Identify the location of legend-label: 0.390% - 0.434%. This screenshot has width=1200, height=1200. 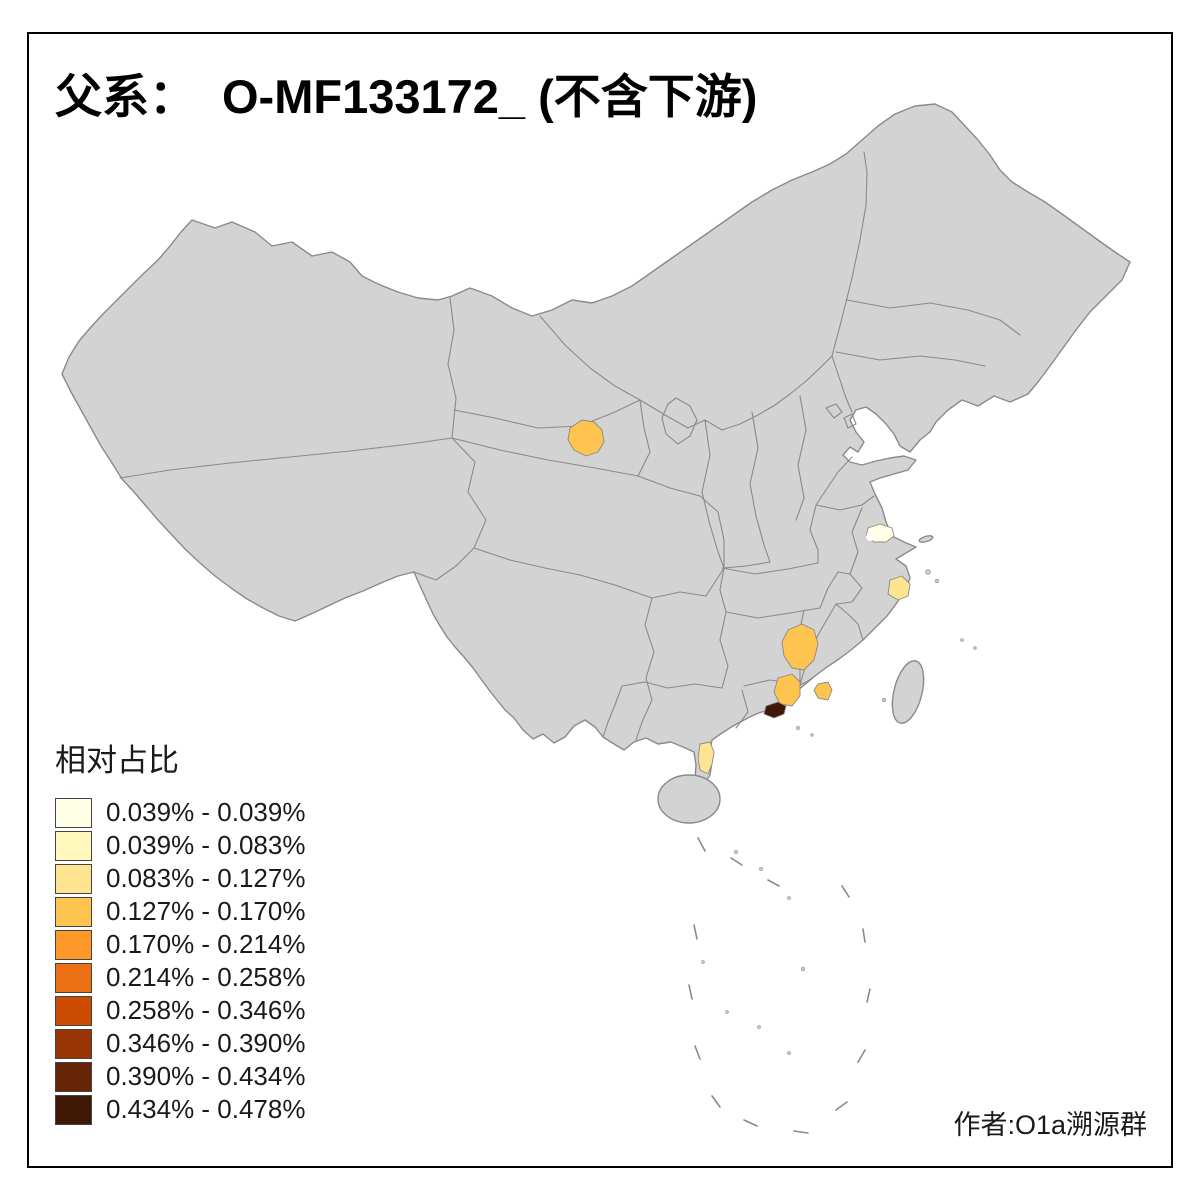
(206, 1076).